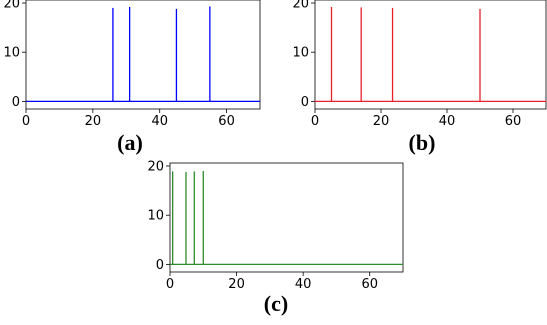 The height and width of the screenshot is (325, 547). Describe the element at coordinates (422, 142) in the screenshot. I see `panel-label: (b)` at that location.